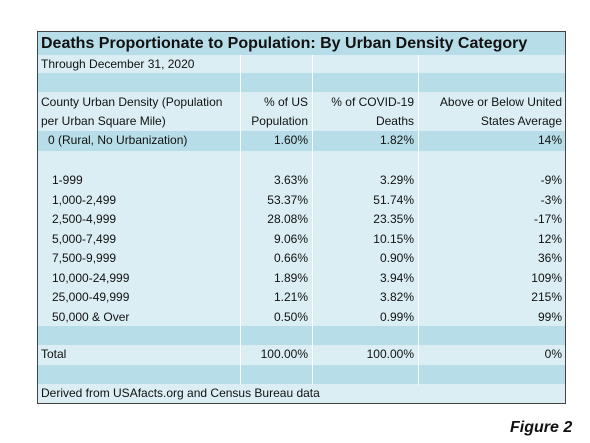 Image resolution: width=590 pixels, height=443 pixels. Describe the element at coordinates (396, 277) in the screenshot. I see `cell: 3.94%` at that location.